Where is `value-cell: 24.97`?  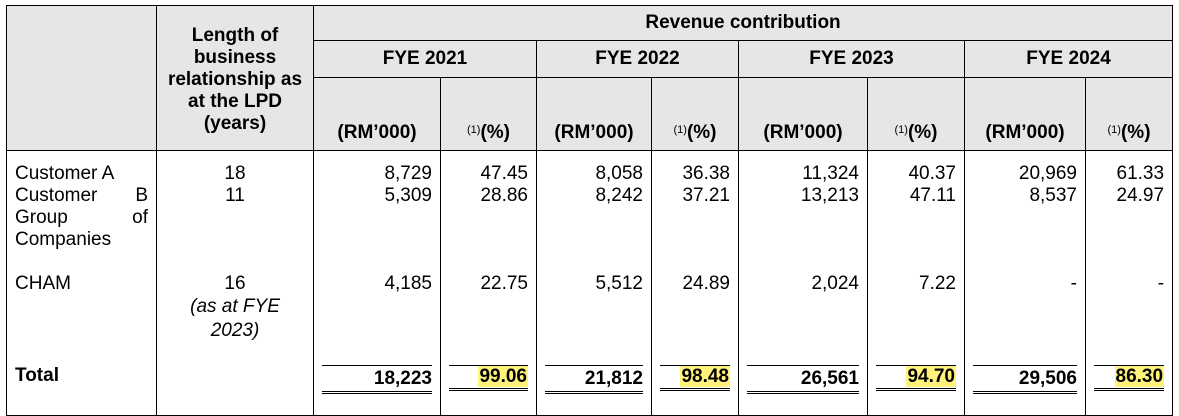
value-cell: 24.97 is located at coordinates (1129, 229).